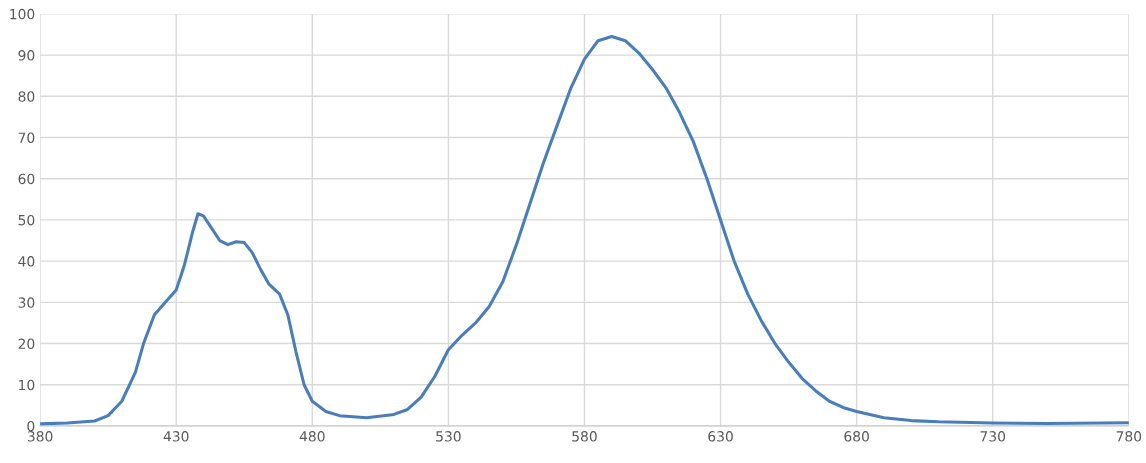 The width and height of the screenshot is (1146, 463). Describe the element at coordinates (40, 436) in the screenshot. I see `x-tick-label: 380` at that location.